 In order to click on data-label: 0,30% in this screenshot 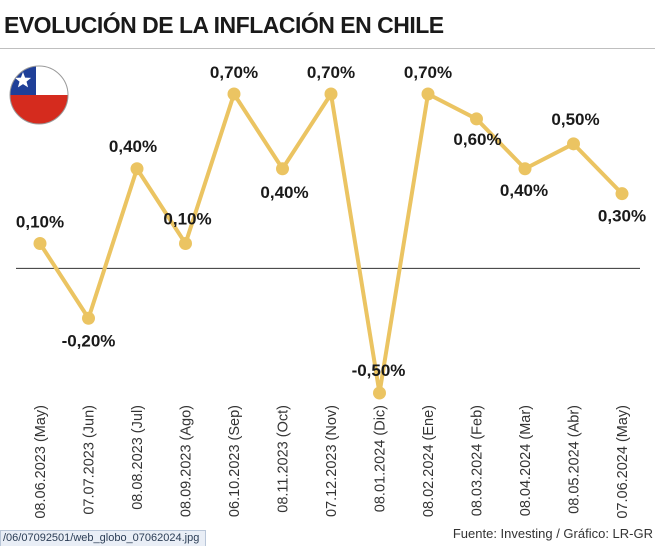, I will do `click(622, 216)`.